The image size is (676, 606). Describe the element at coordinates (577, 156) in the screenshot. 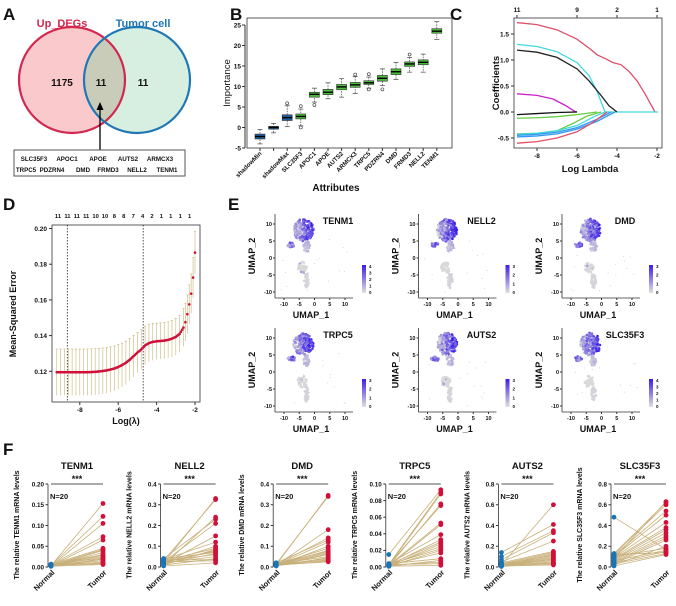

I see `x-tick-label: -6` at that location.